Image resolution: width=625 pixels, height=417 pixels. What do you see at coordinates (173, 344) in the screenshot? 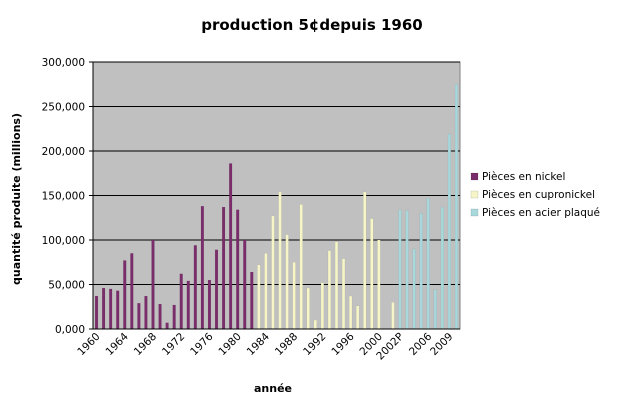
I see `x-tick-label: 1972` at bounding box center [173, 344].